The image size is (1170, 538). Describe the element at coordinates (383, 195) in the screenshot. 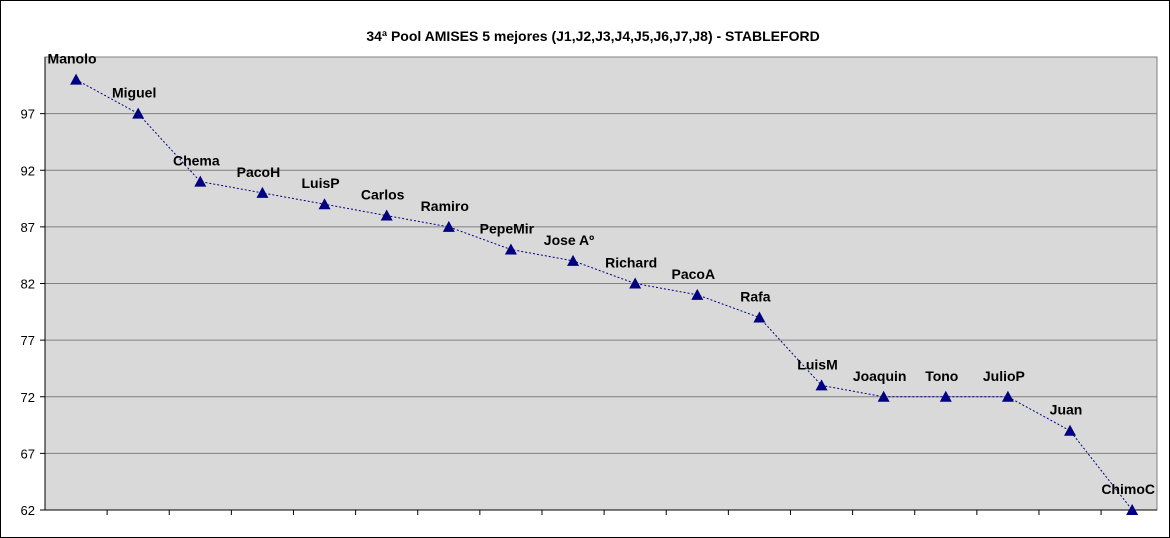

I see `data-point-label: Carlos` at that location.